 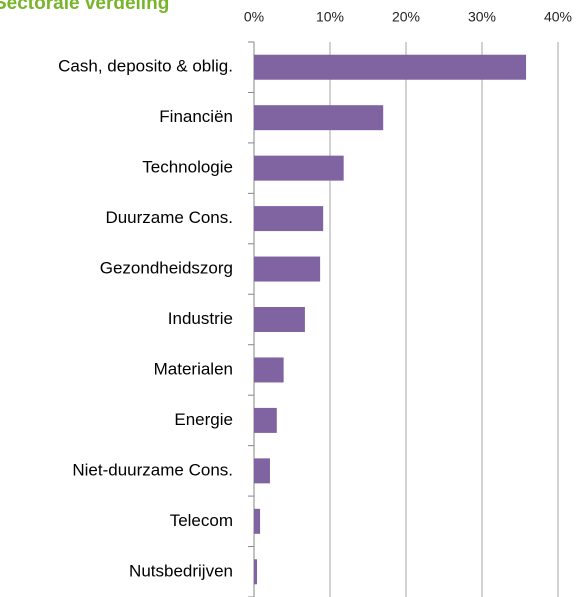 What do you see at coordinates (201, 520) in the screenshot?
I see `y-tick-label: Telecom` at bounding box center [201, 520].